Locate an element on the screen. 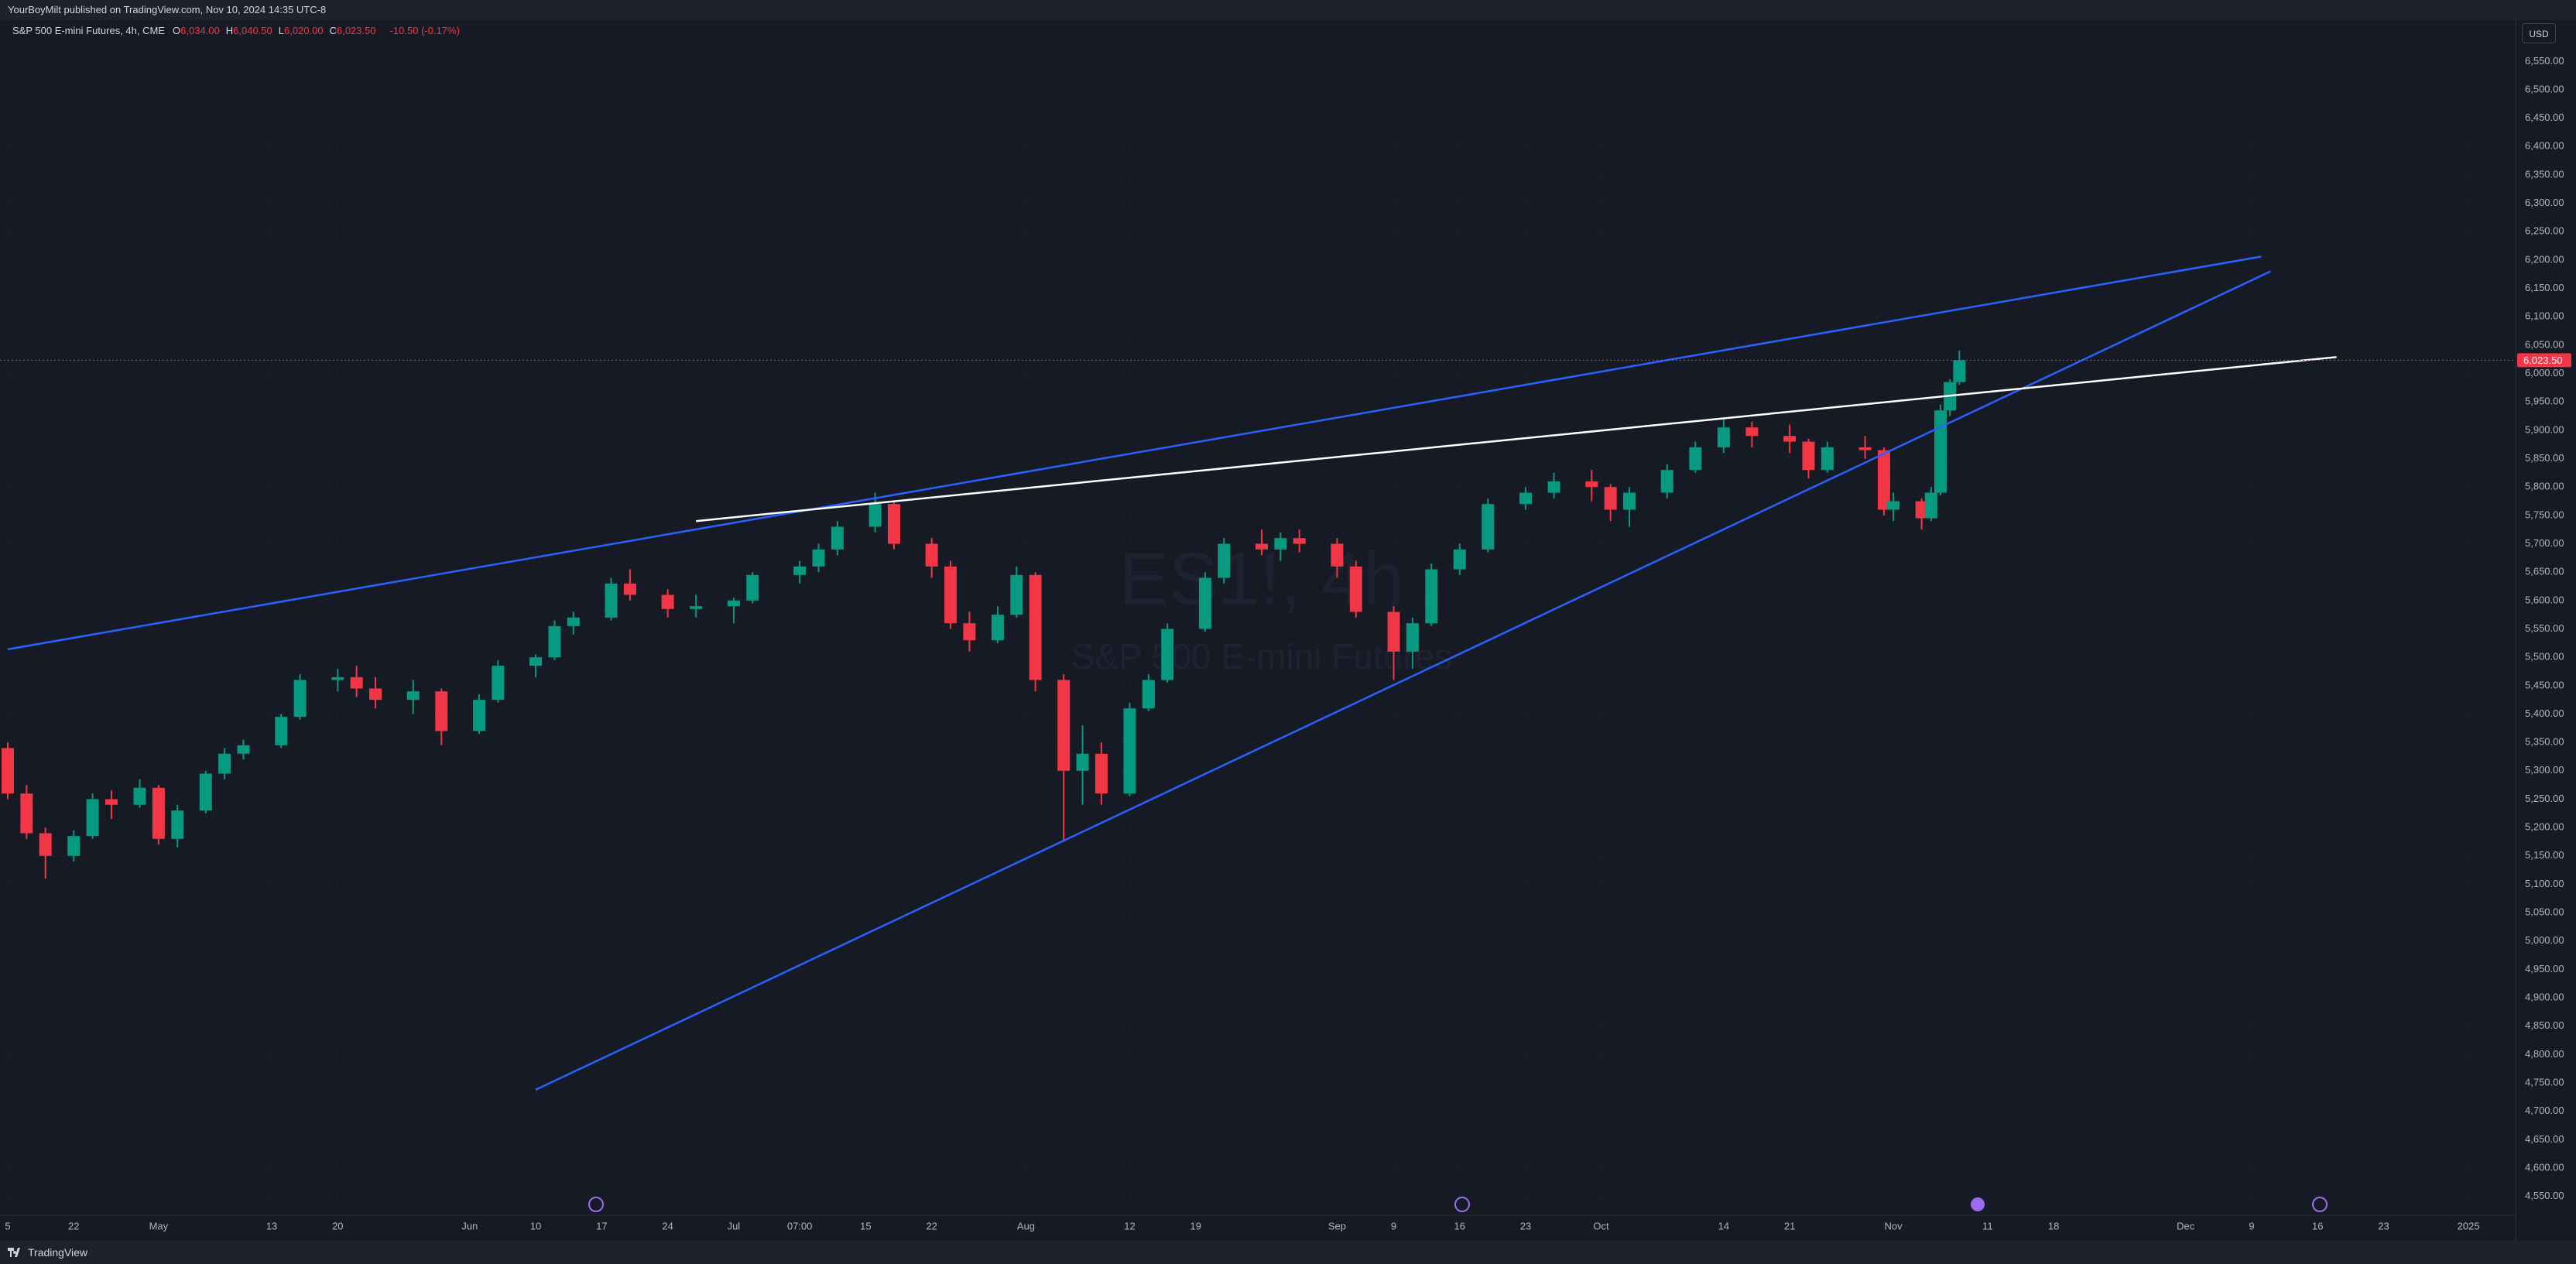 This screenshot has width=2576, height=1264. ohlc-item: L6,020.00 is located at coordinates (301, 30).